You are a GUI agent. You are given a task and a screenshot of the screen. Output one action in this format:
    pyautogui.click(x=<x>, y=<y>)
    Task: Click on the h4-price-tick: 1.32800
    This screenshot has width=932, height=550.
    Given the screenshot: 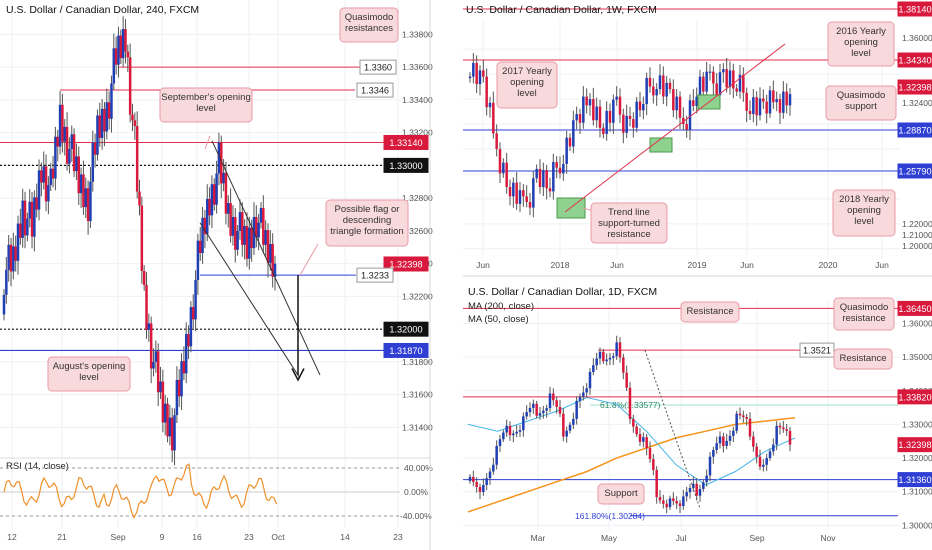 What is the action you would take?
    pyautogui.click(x=417, y=198)
    